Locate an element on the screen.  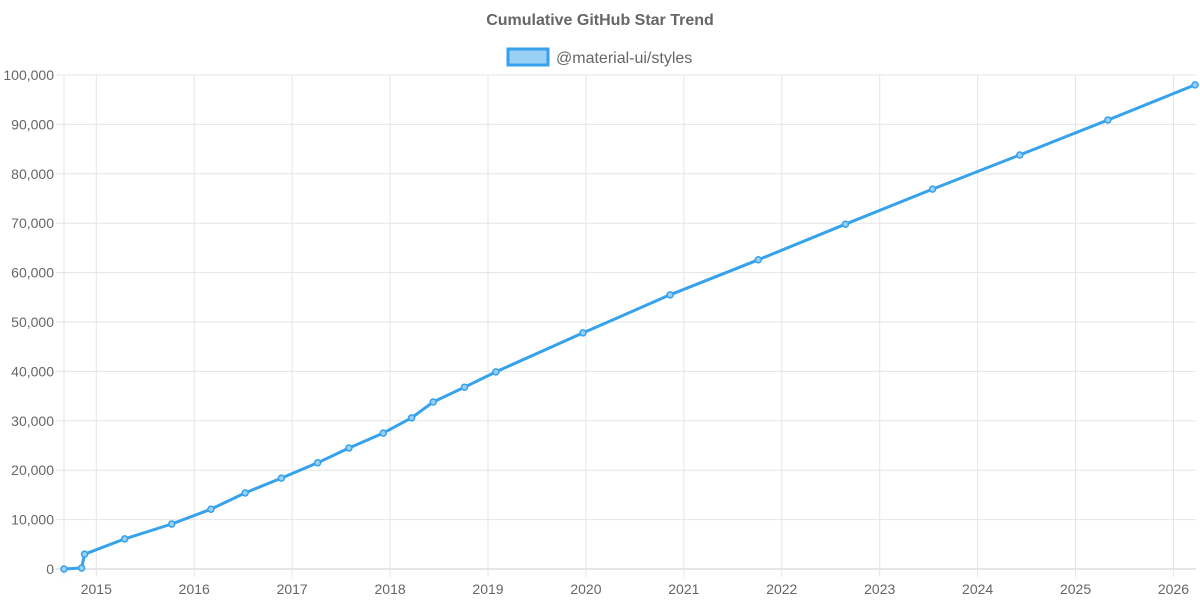
y-tick-label: 90,000 is located at coordinates (32, 124).